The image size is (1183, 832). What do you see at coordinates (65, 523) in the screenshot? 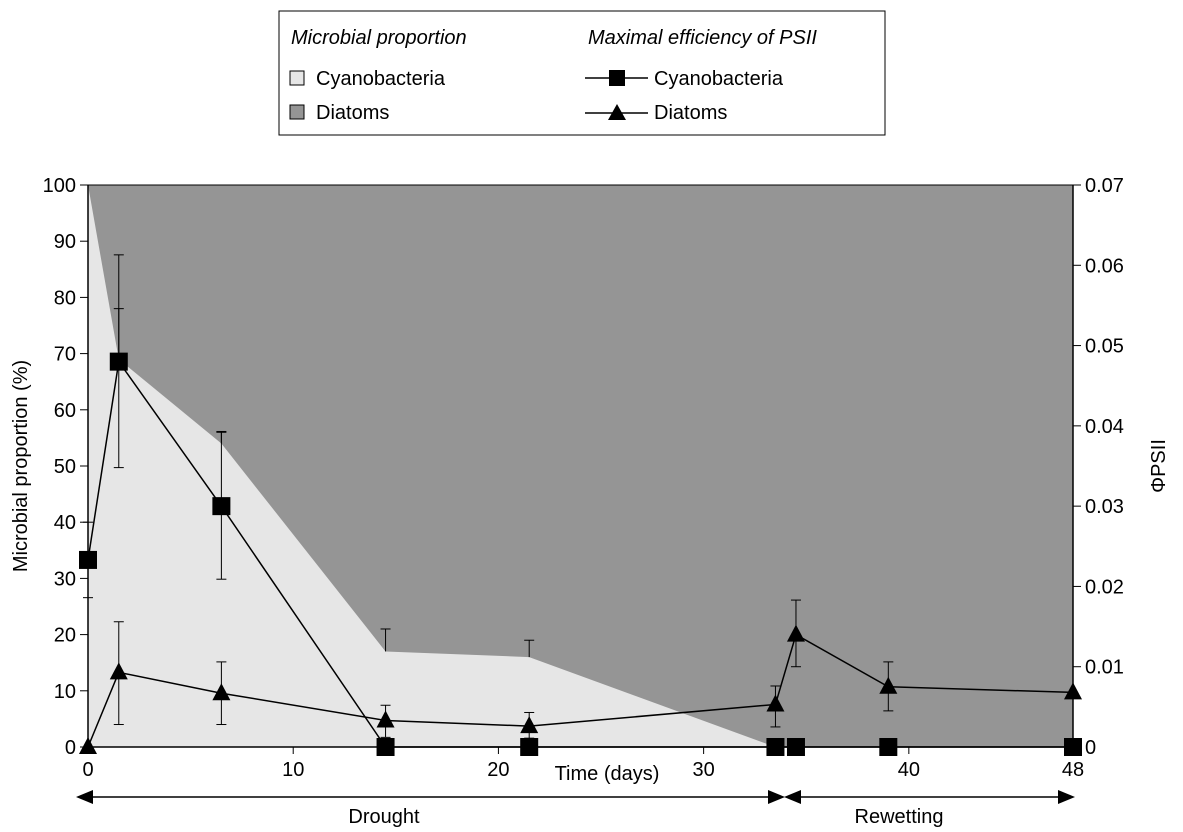
I see `y-left-tick-label: 40` at bounding box center [65, 523].